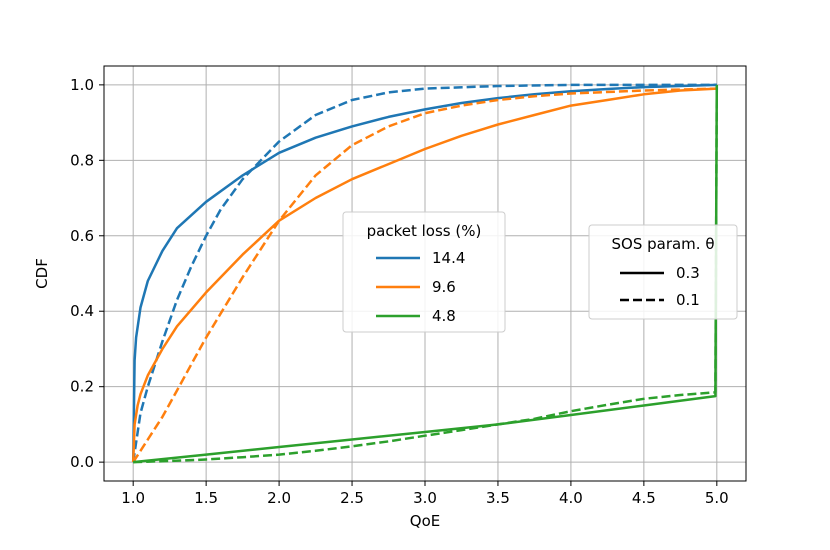 This screenshot has height=550, width=830. I want to click on x-tick-label: 2.0, so click(279, 498).